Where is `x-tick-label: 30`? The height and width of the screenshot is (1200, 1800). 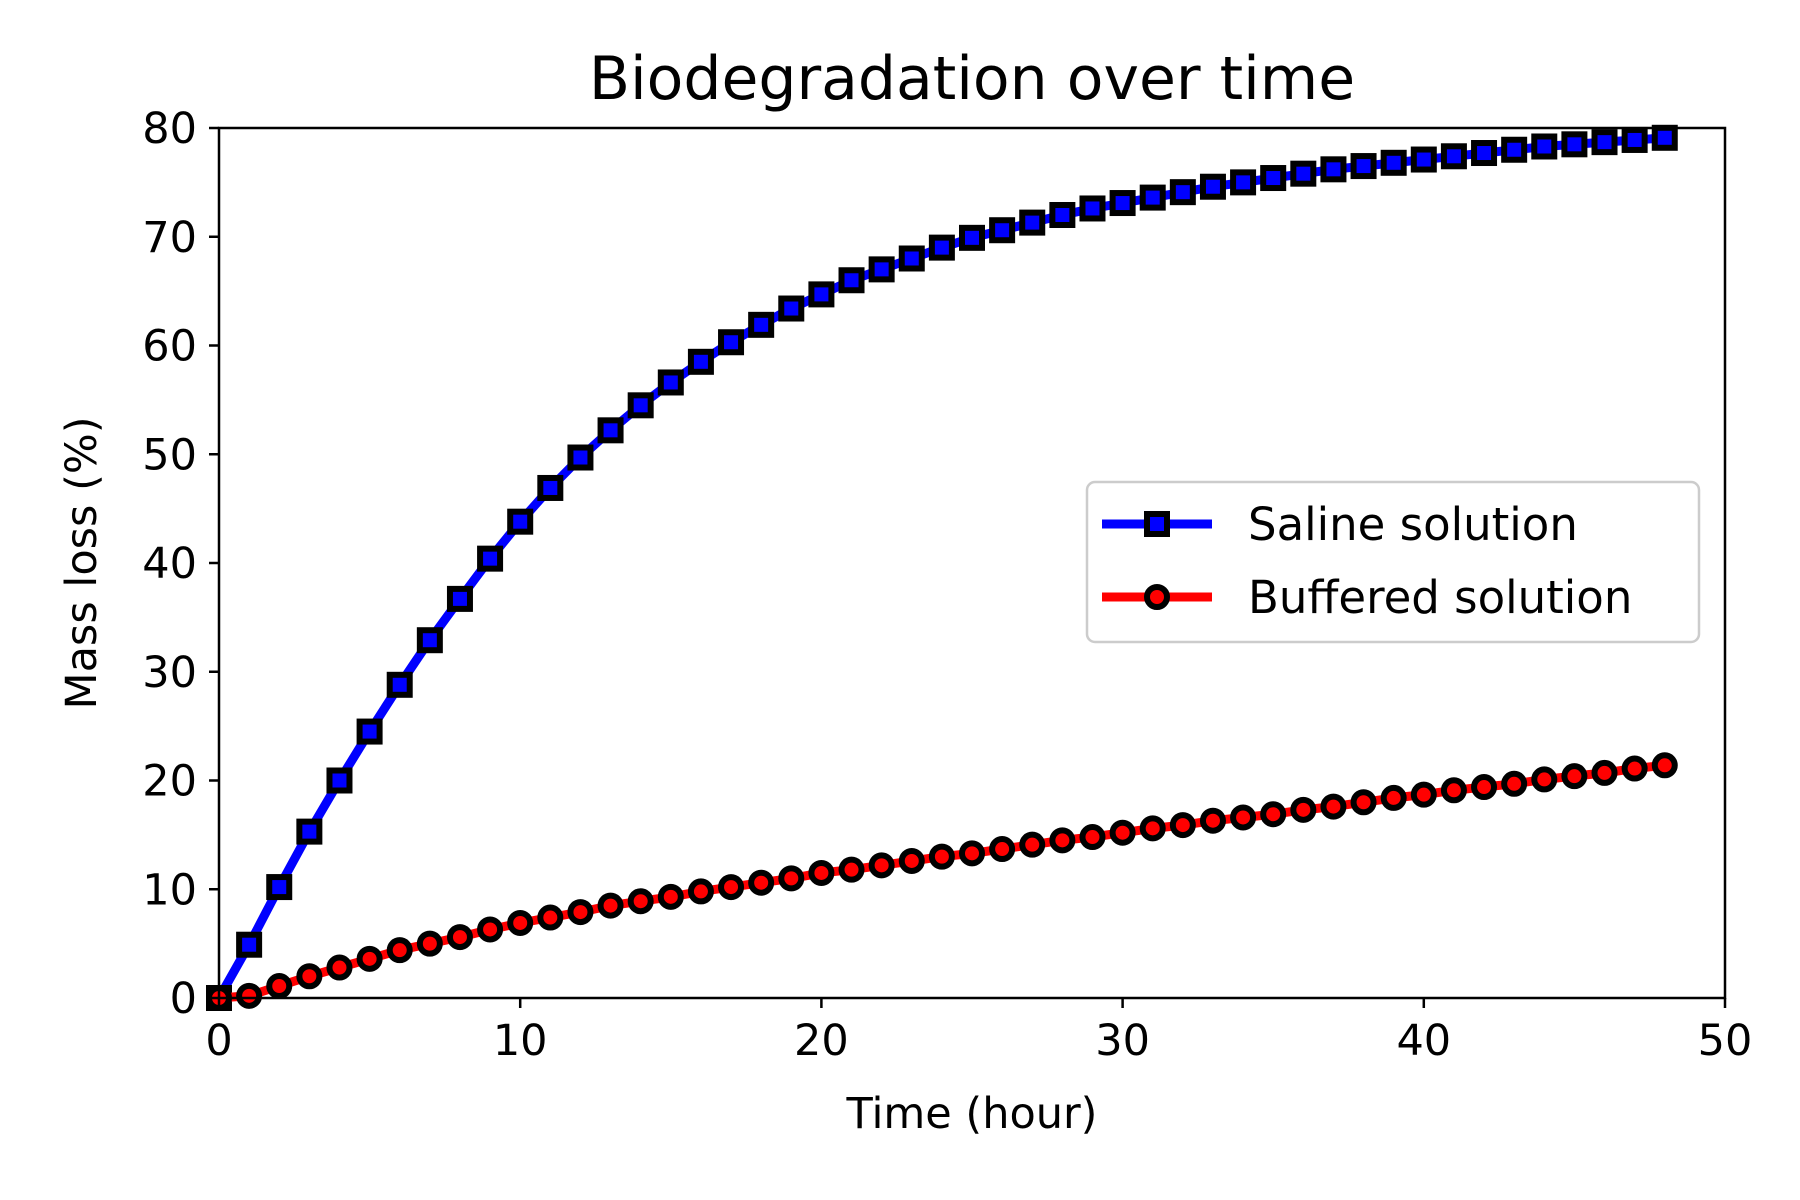
x-tick-label: 30 is located at coordinates (1122, 1041).